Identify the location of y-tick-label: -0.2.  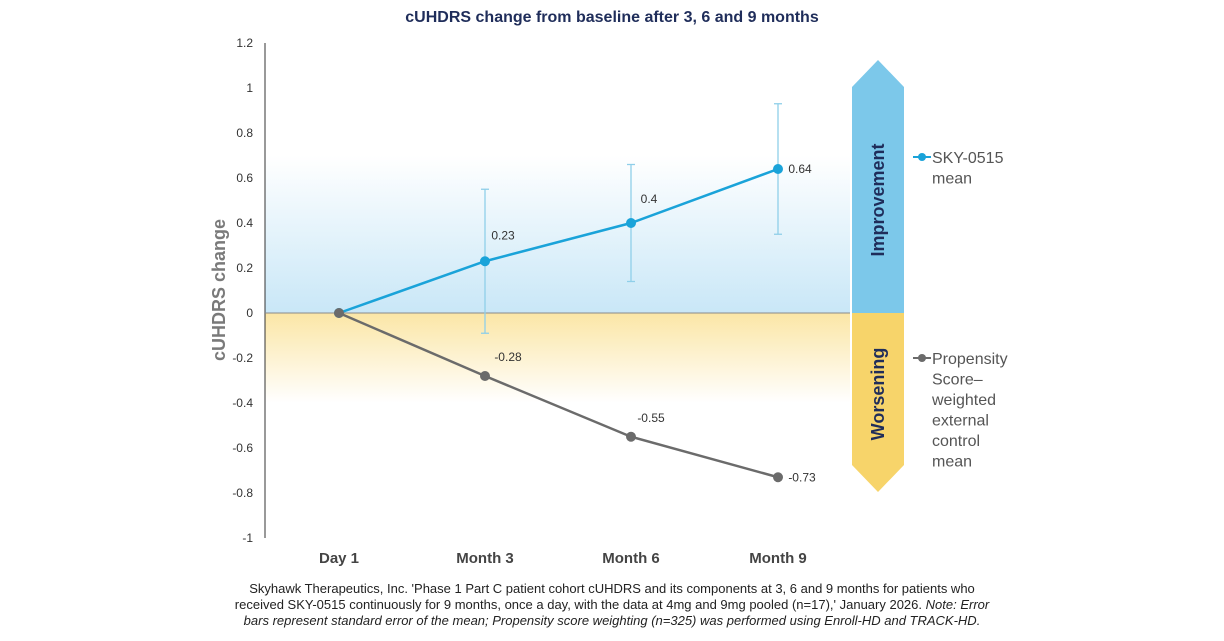
(242, 358).